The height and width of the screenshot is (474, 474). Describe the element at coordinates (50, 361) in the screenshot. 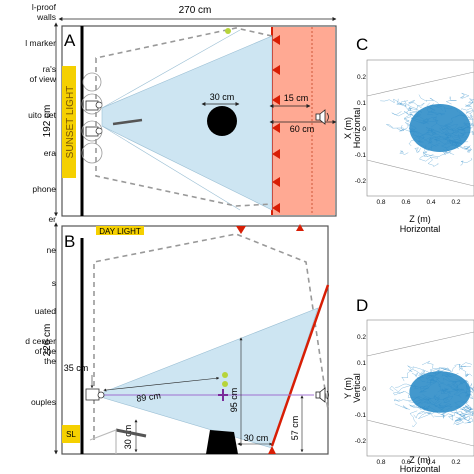

I see `legend-item-line: the` at that location.